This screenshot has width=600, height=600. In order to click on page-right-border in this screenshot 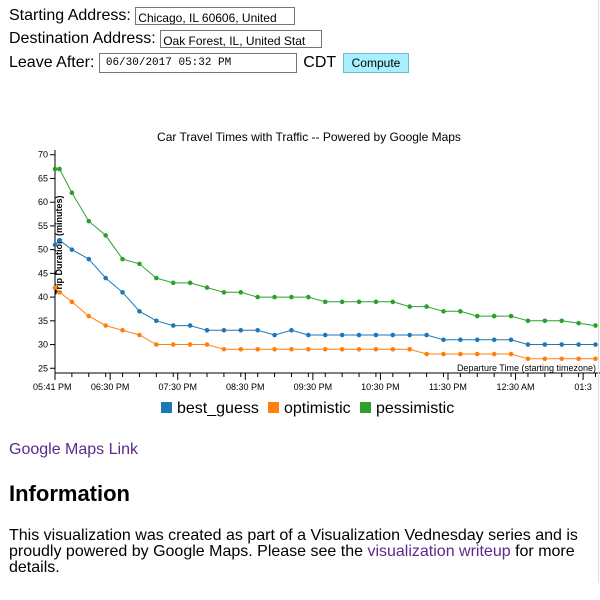, I will do `click(598, 291)`.